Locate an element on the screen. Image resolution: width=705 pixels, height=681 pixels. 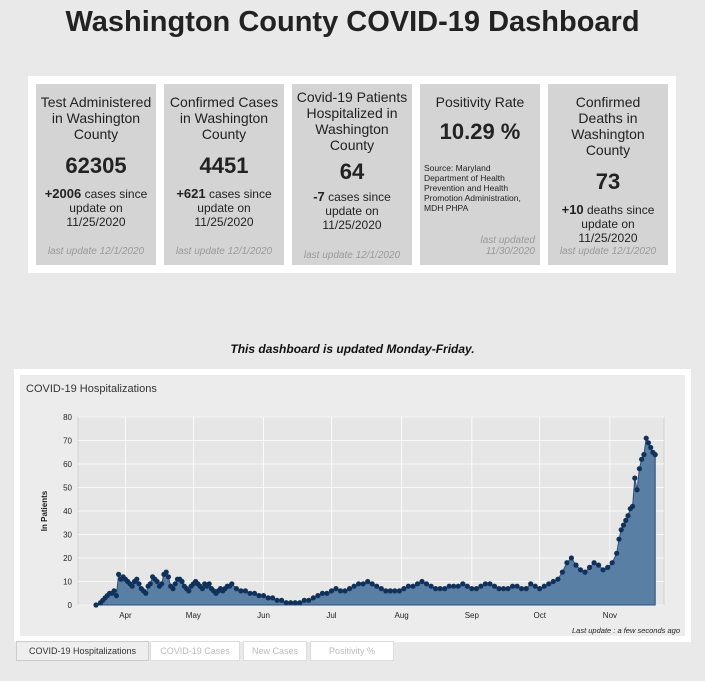
tests-card-value: 62305 is located at coordinates (96, 165).